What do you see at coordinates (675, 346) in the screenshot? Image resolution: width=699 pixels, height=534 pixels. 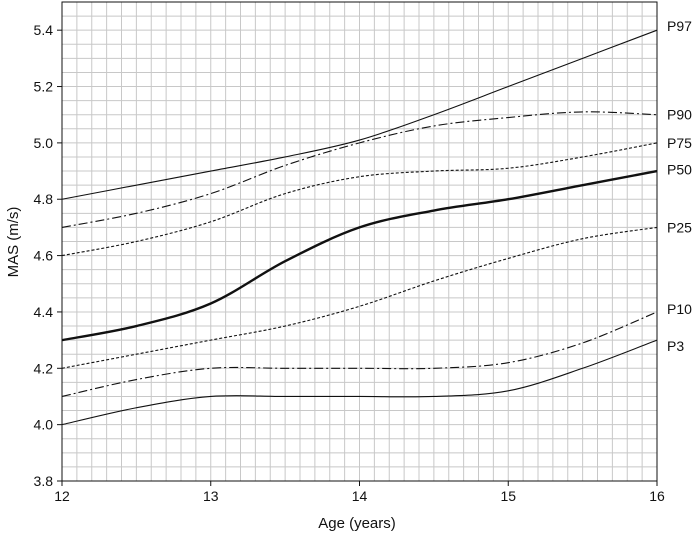 I see `series-label-p3: P3` at bounding box center [675, 346].